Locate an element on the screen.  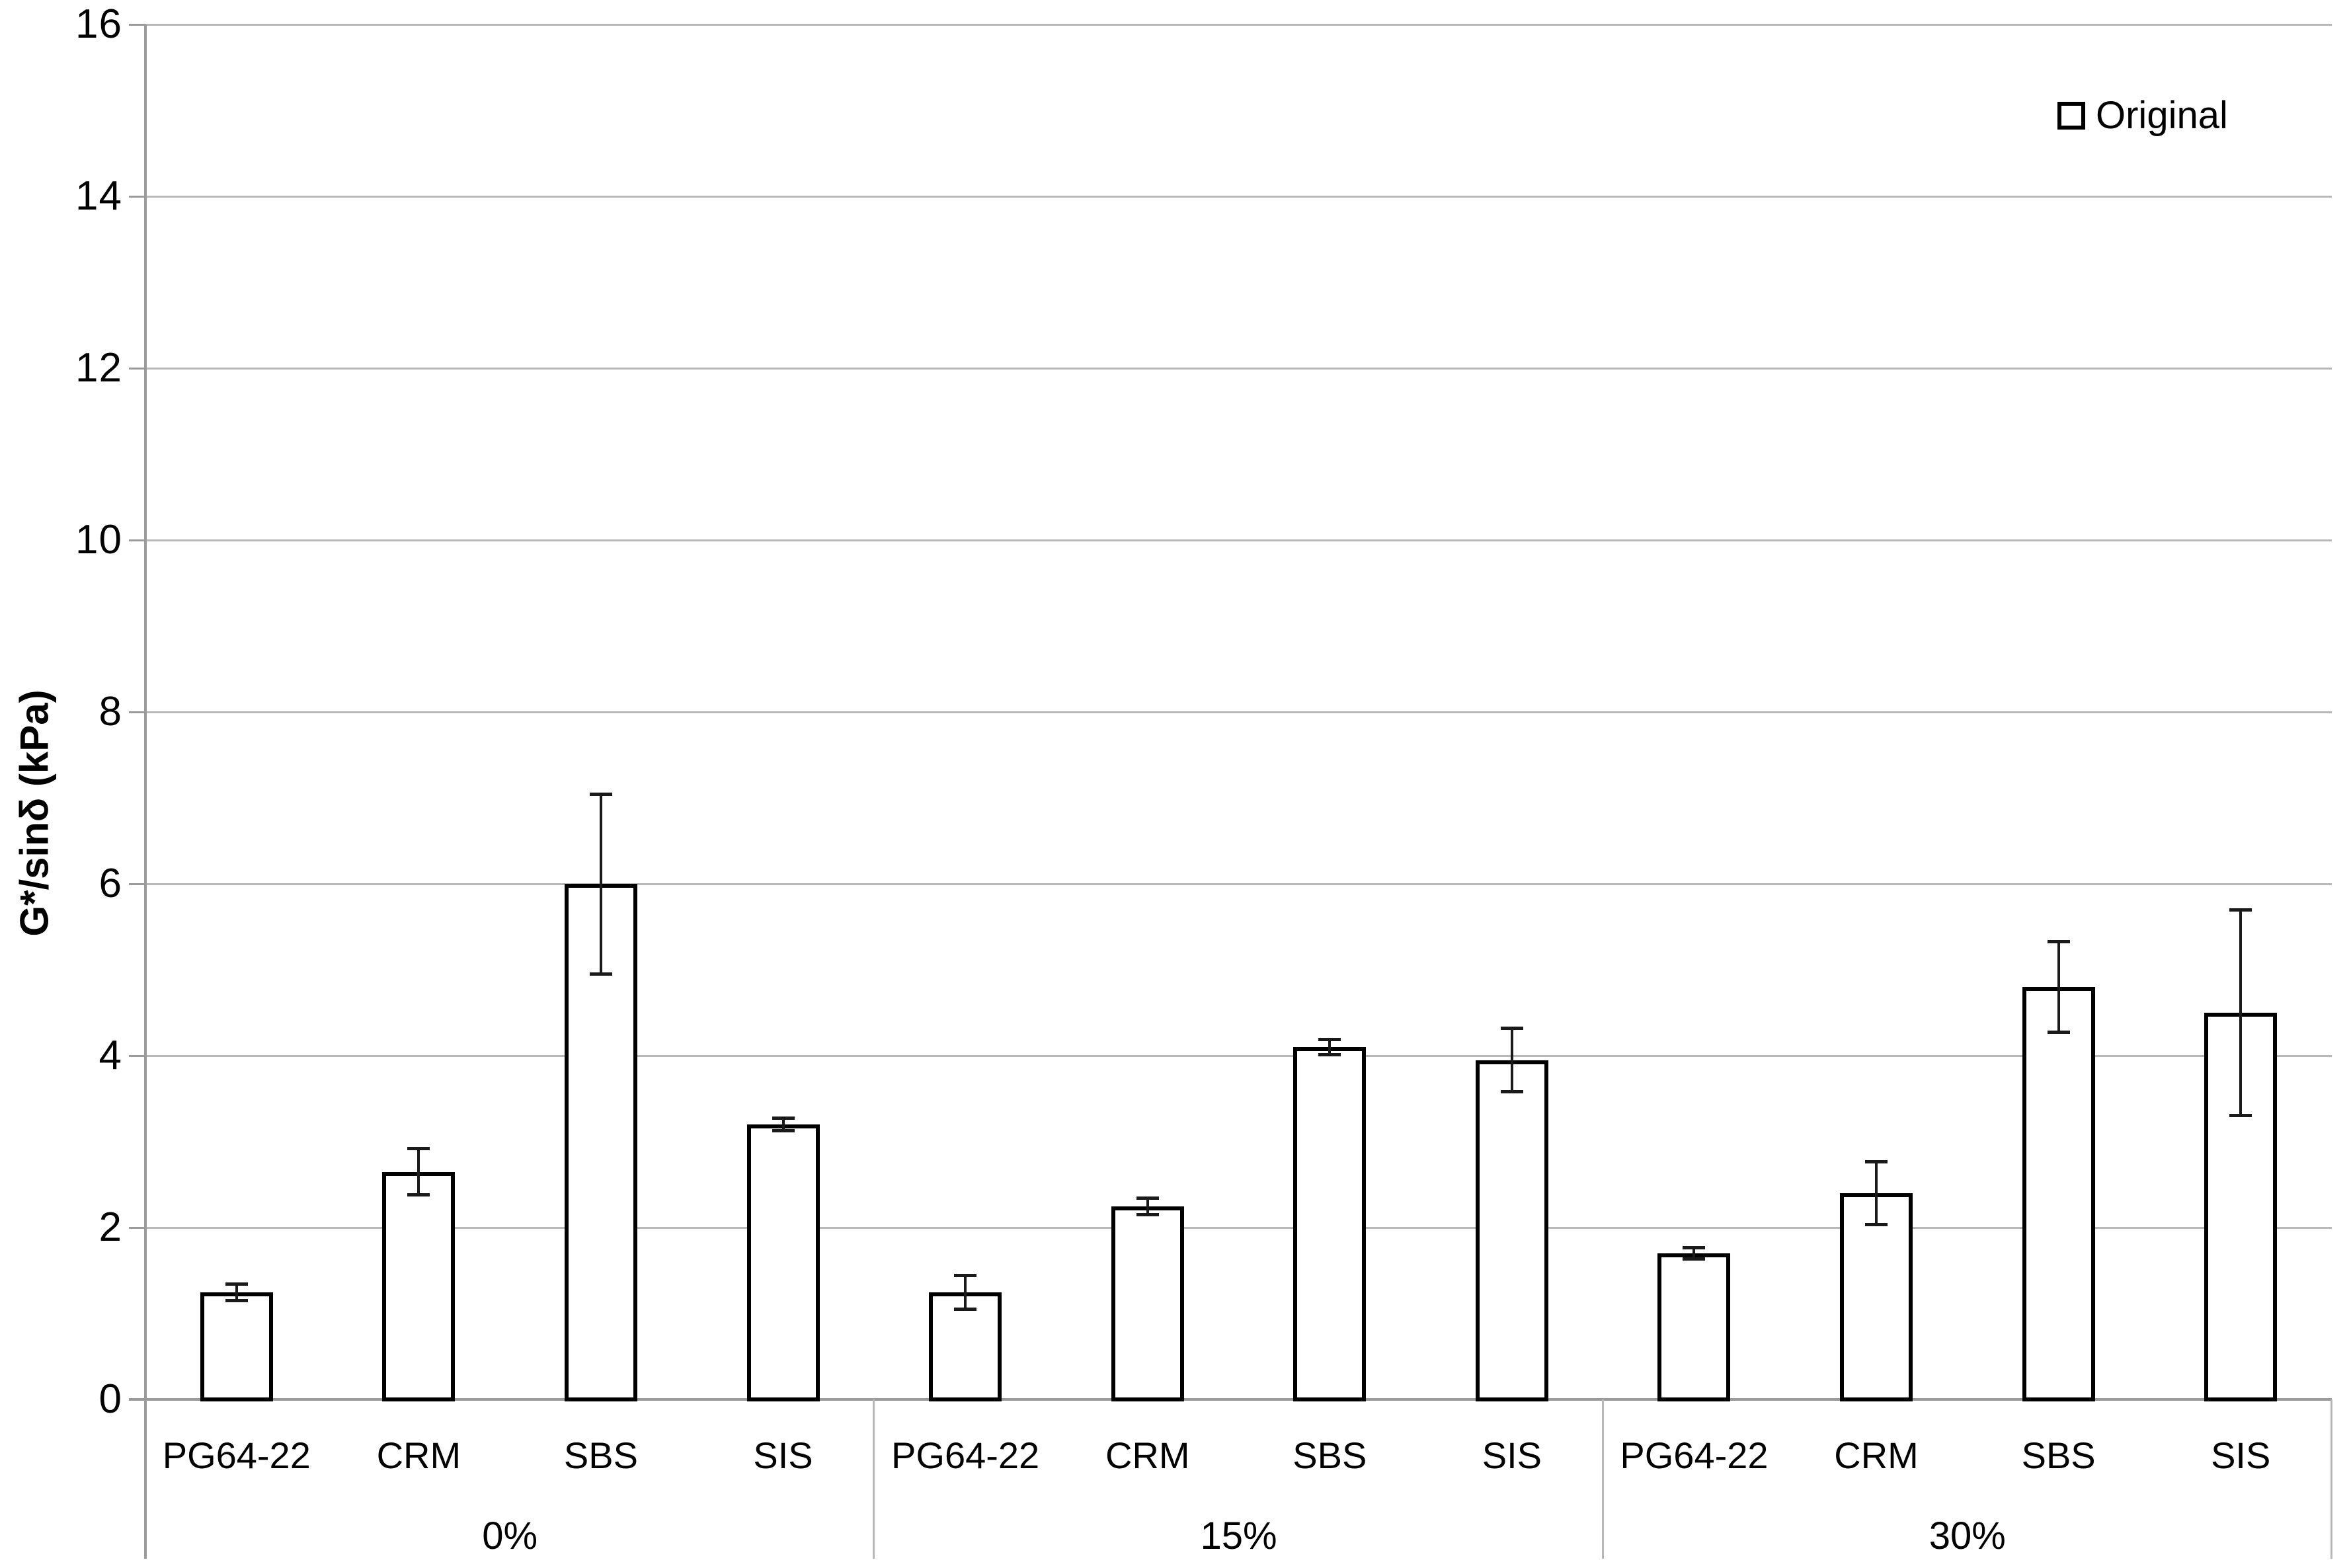
y-tick-label: 16 is located at coordinates (98, 24).